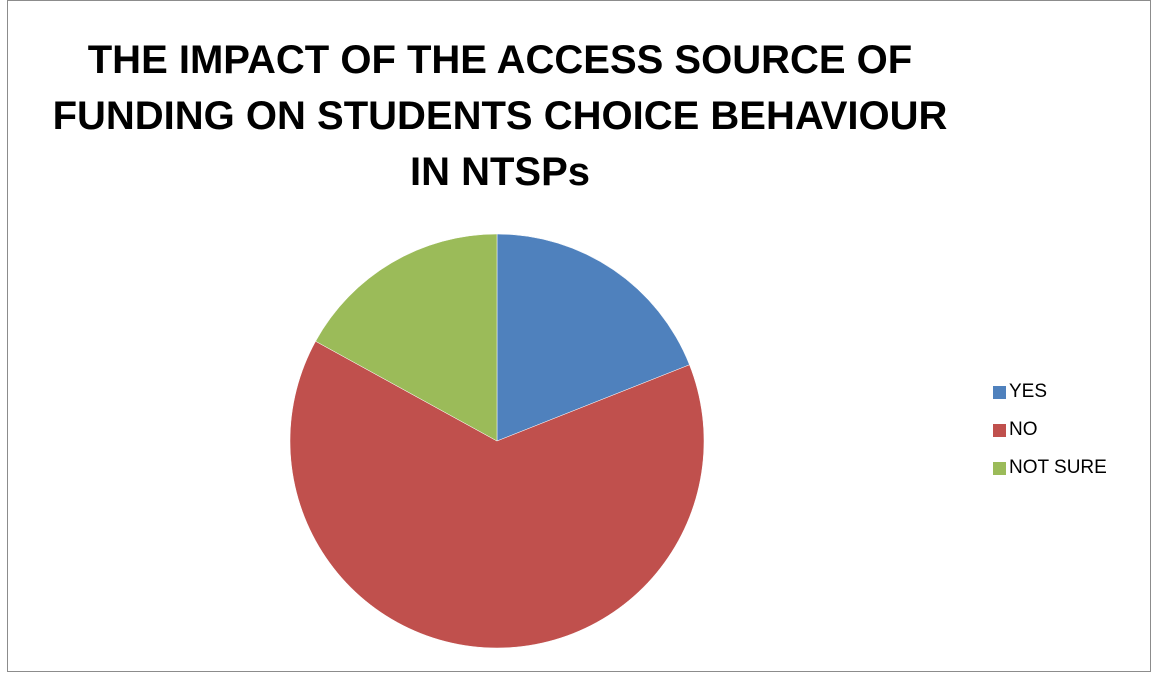 The width and height of the screenshot is (1152, 673). Describe the element at coordinates (999, 392) in the screenshot. I see `legend-swatch-yes` at that location.